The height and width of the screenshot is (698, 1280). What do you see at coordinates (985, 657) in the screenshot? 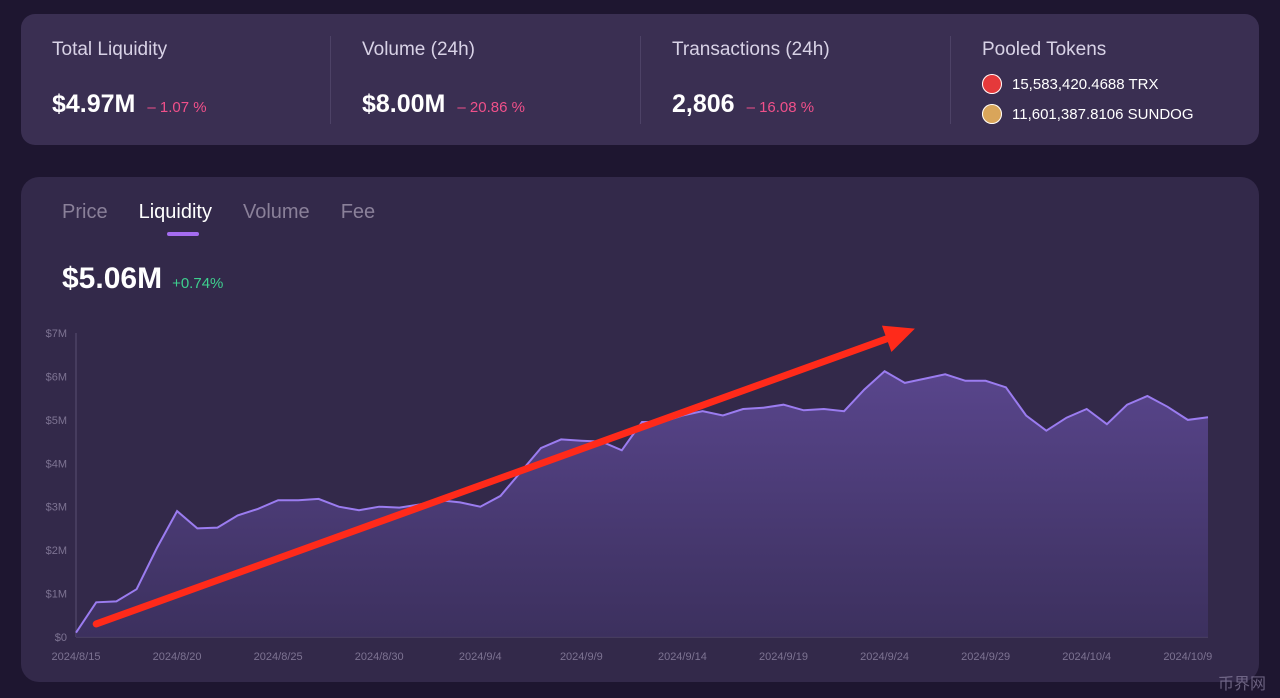
I see `x-tick-label: 2024/9/29` at bounding box center [985, 657].